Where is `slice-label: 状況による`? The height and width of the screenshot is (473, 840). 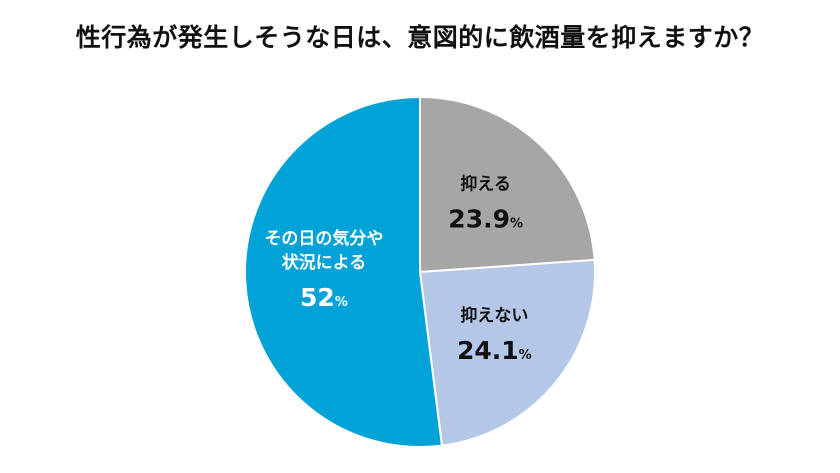
slice-label: 状況による is located at coordinates (324, 262).